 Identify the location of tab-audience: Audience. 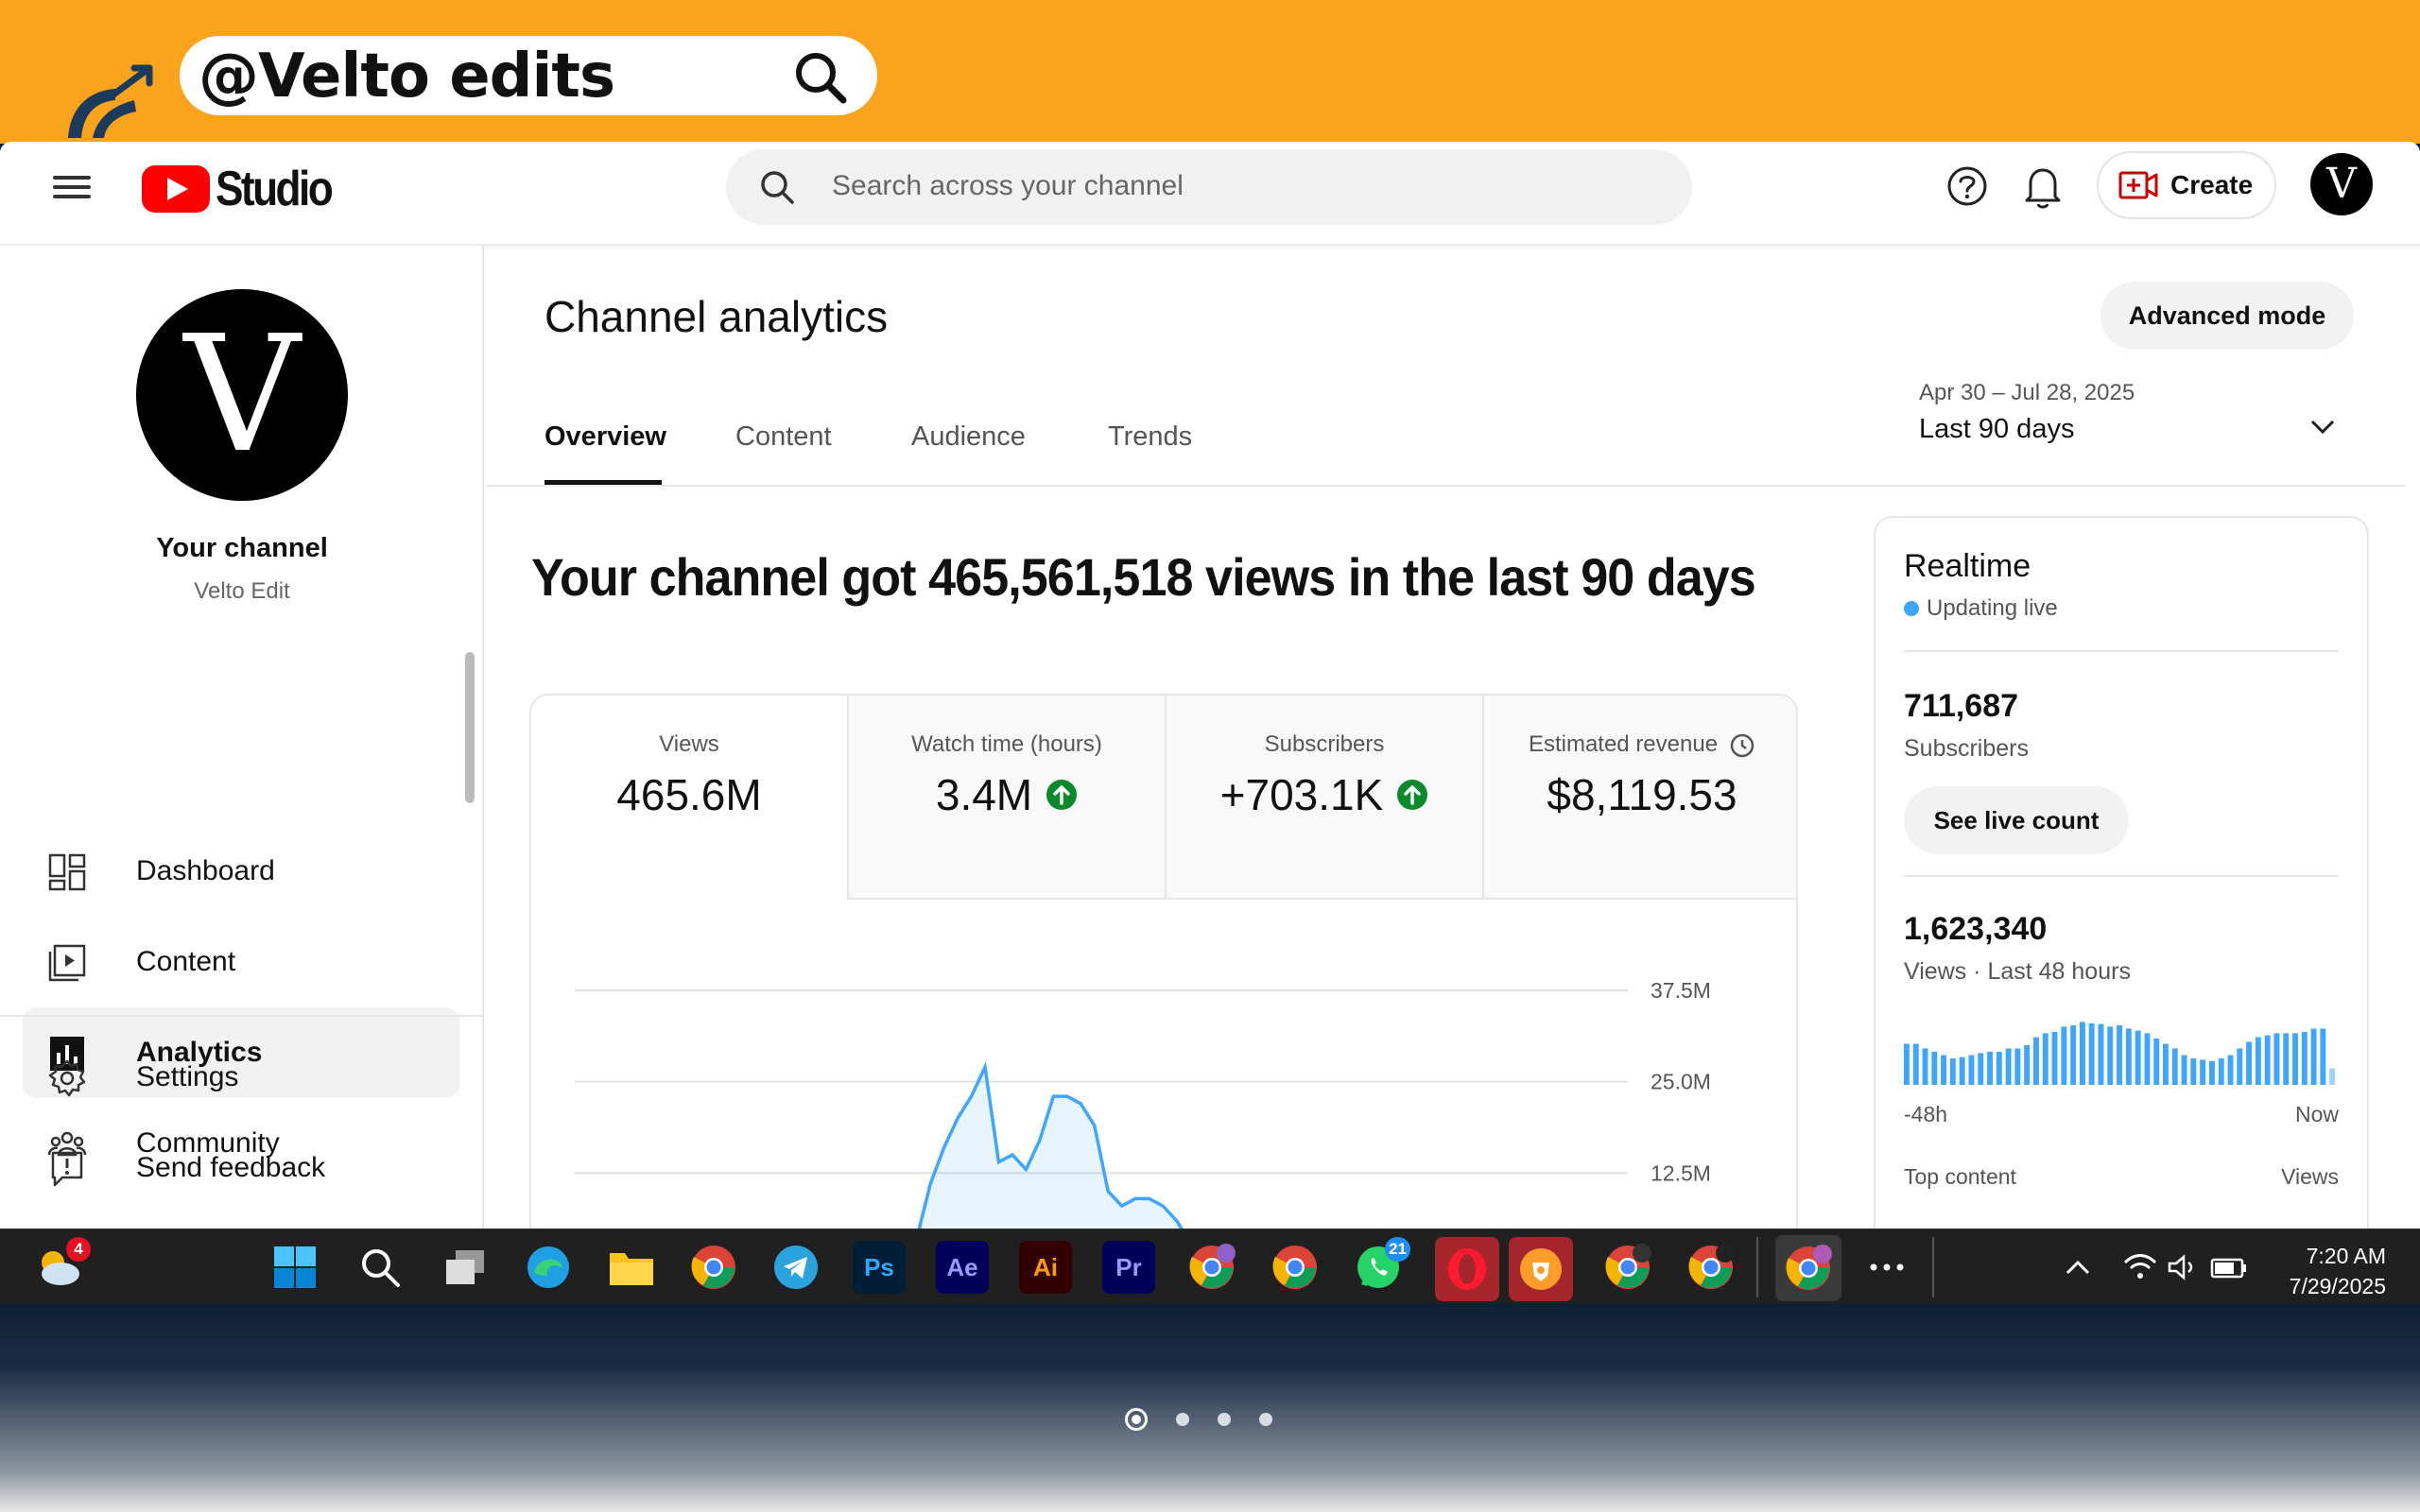
(969, 436).